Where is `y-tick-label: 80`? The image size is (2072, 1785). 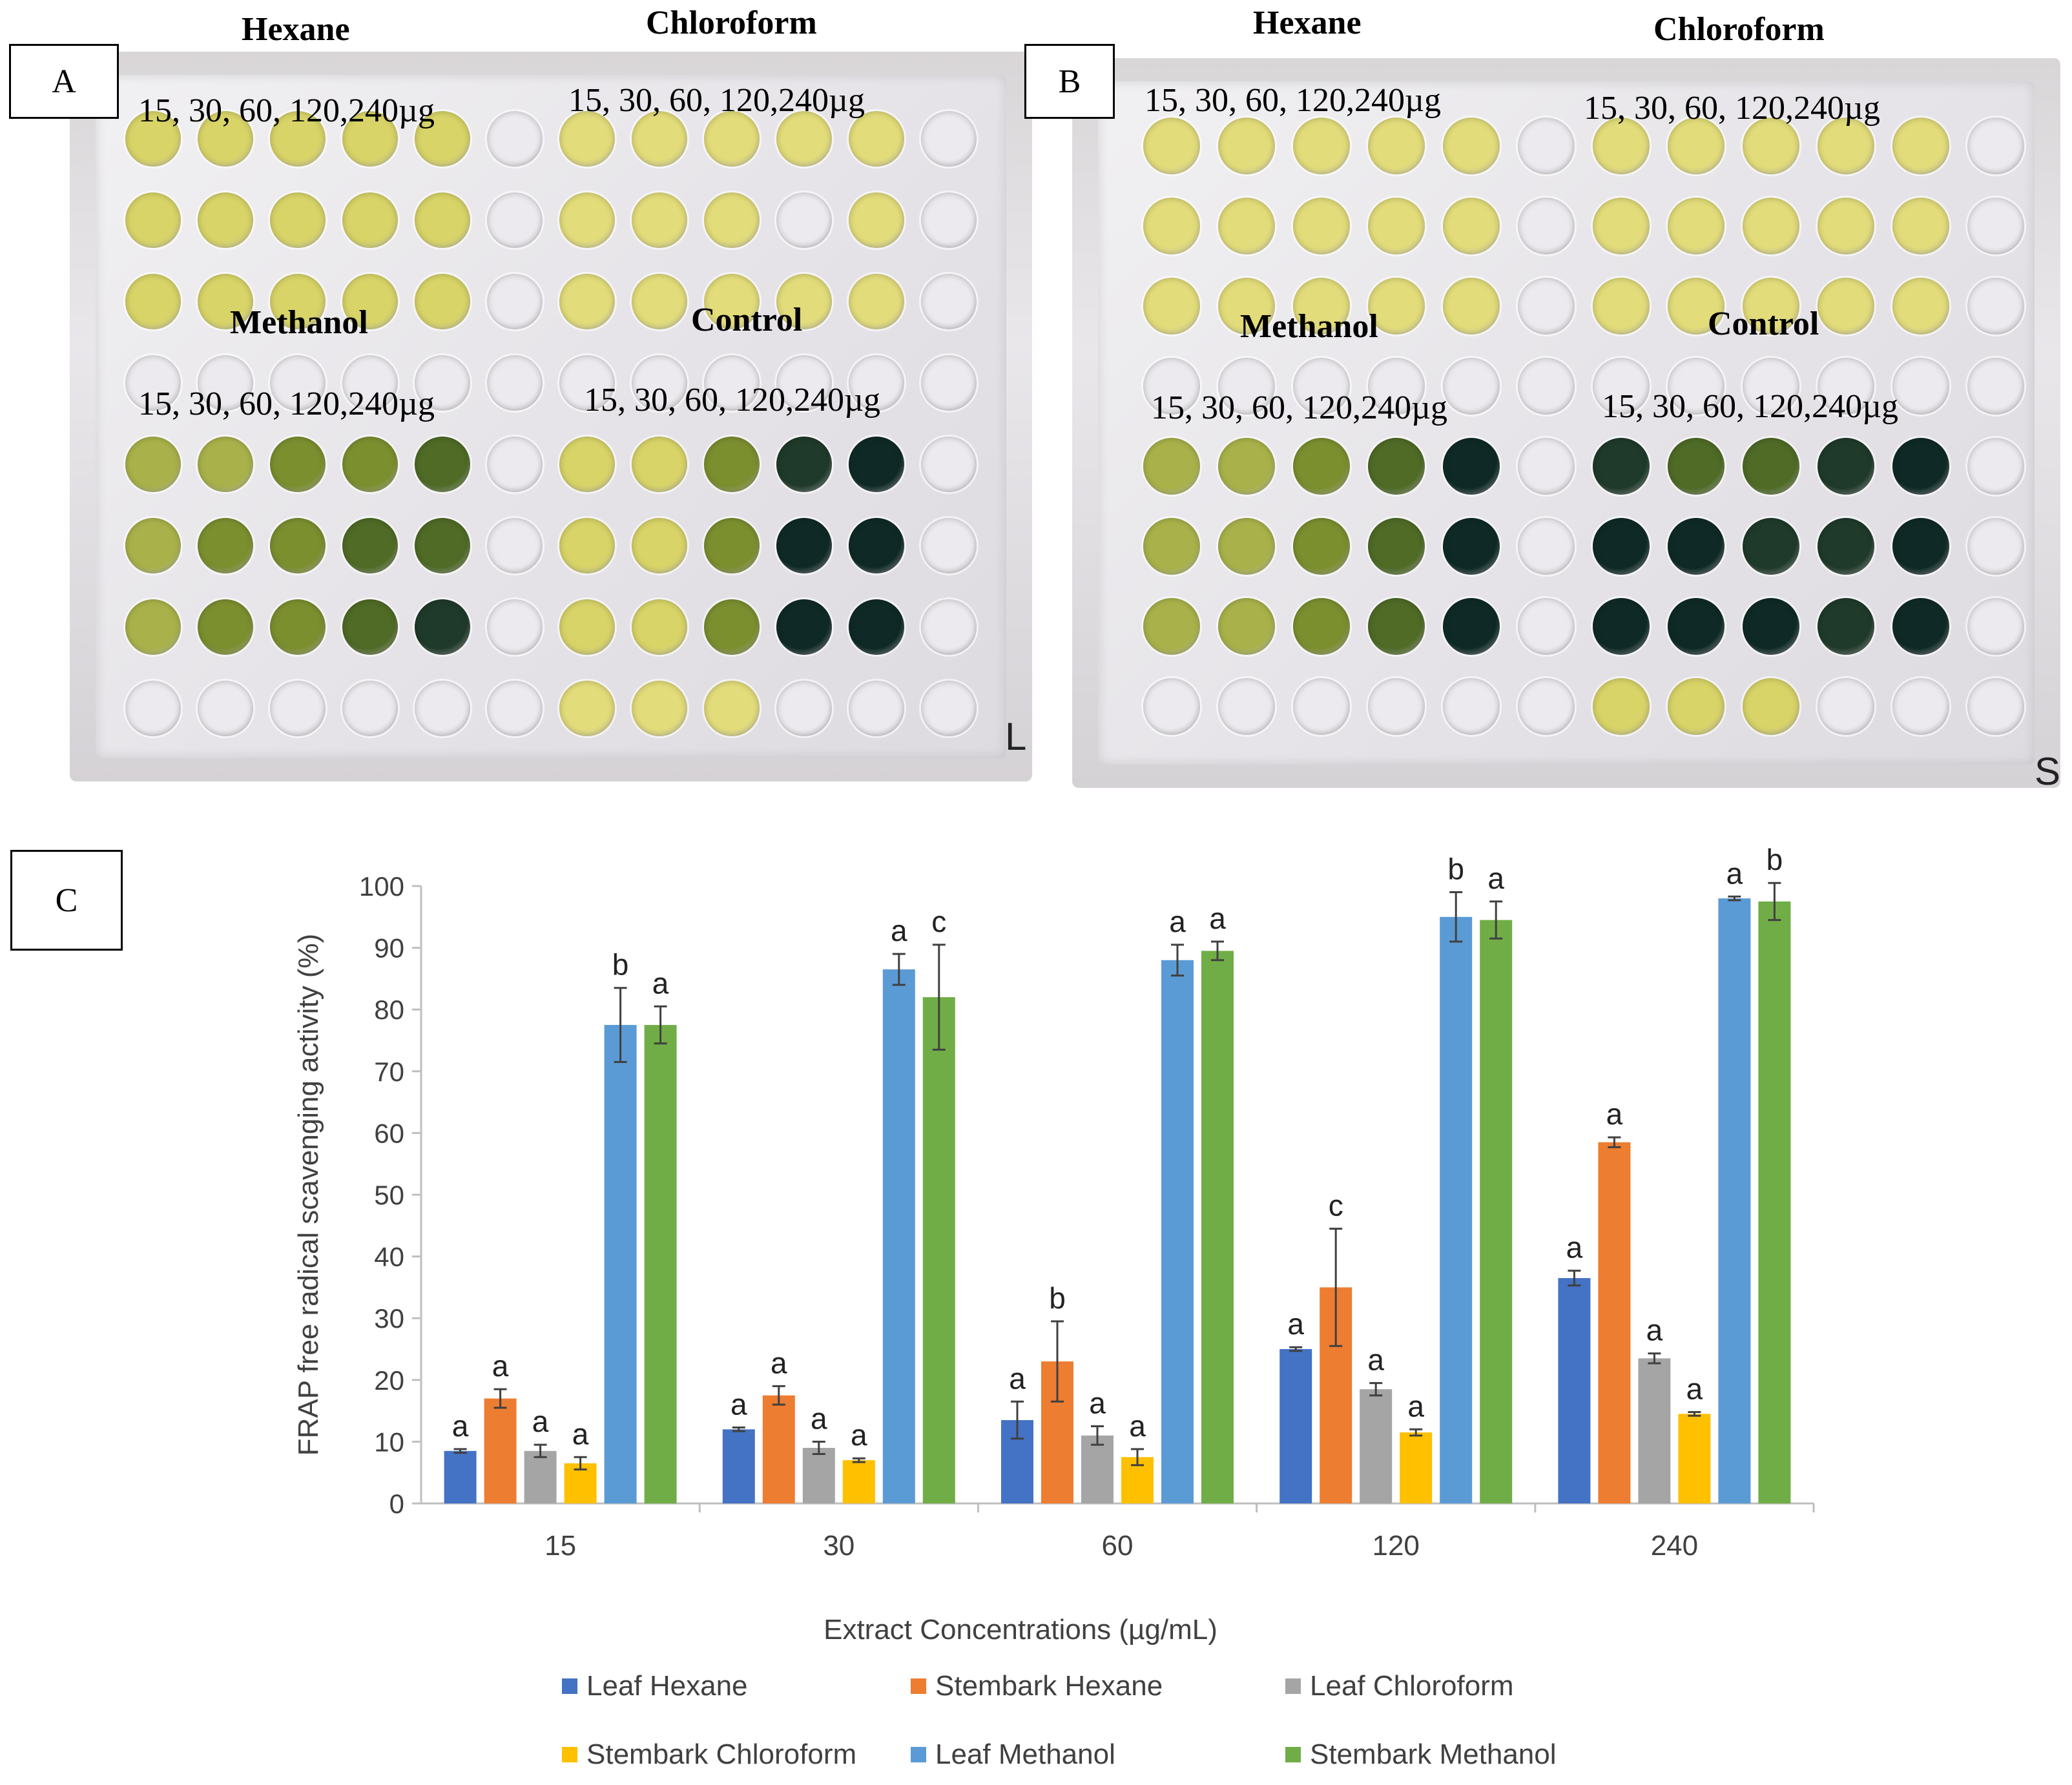 y-tick-label: 80 is located at coordinates (389, 1010).